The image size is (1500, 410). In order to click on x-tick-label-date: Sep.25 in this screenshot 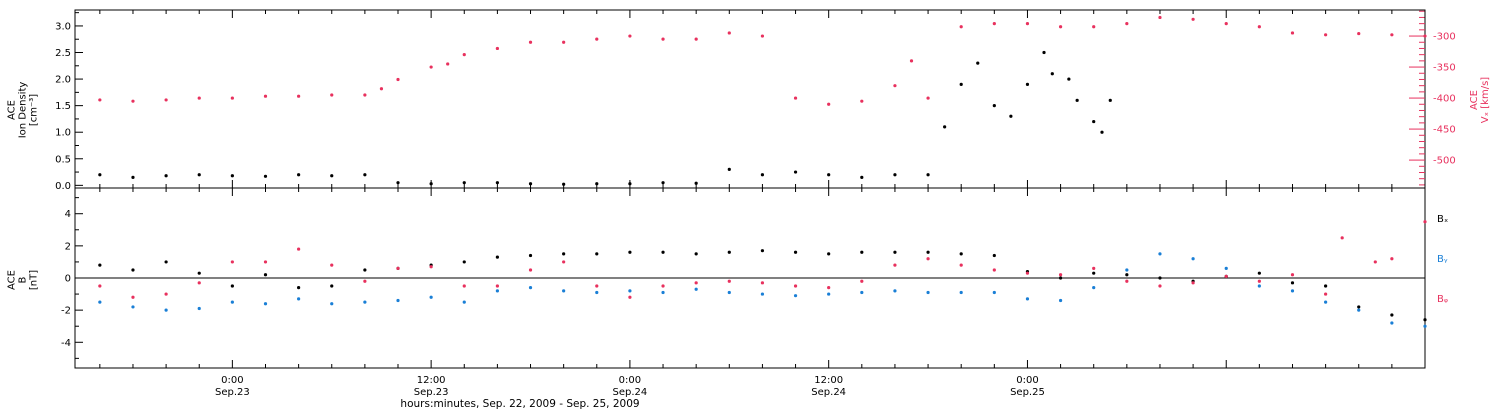, I will do `click(1027, 392)`.